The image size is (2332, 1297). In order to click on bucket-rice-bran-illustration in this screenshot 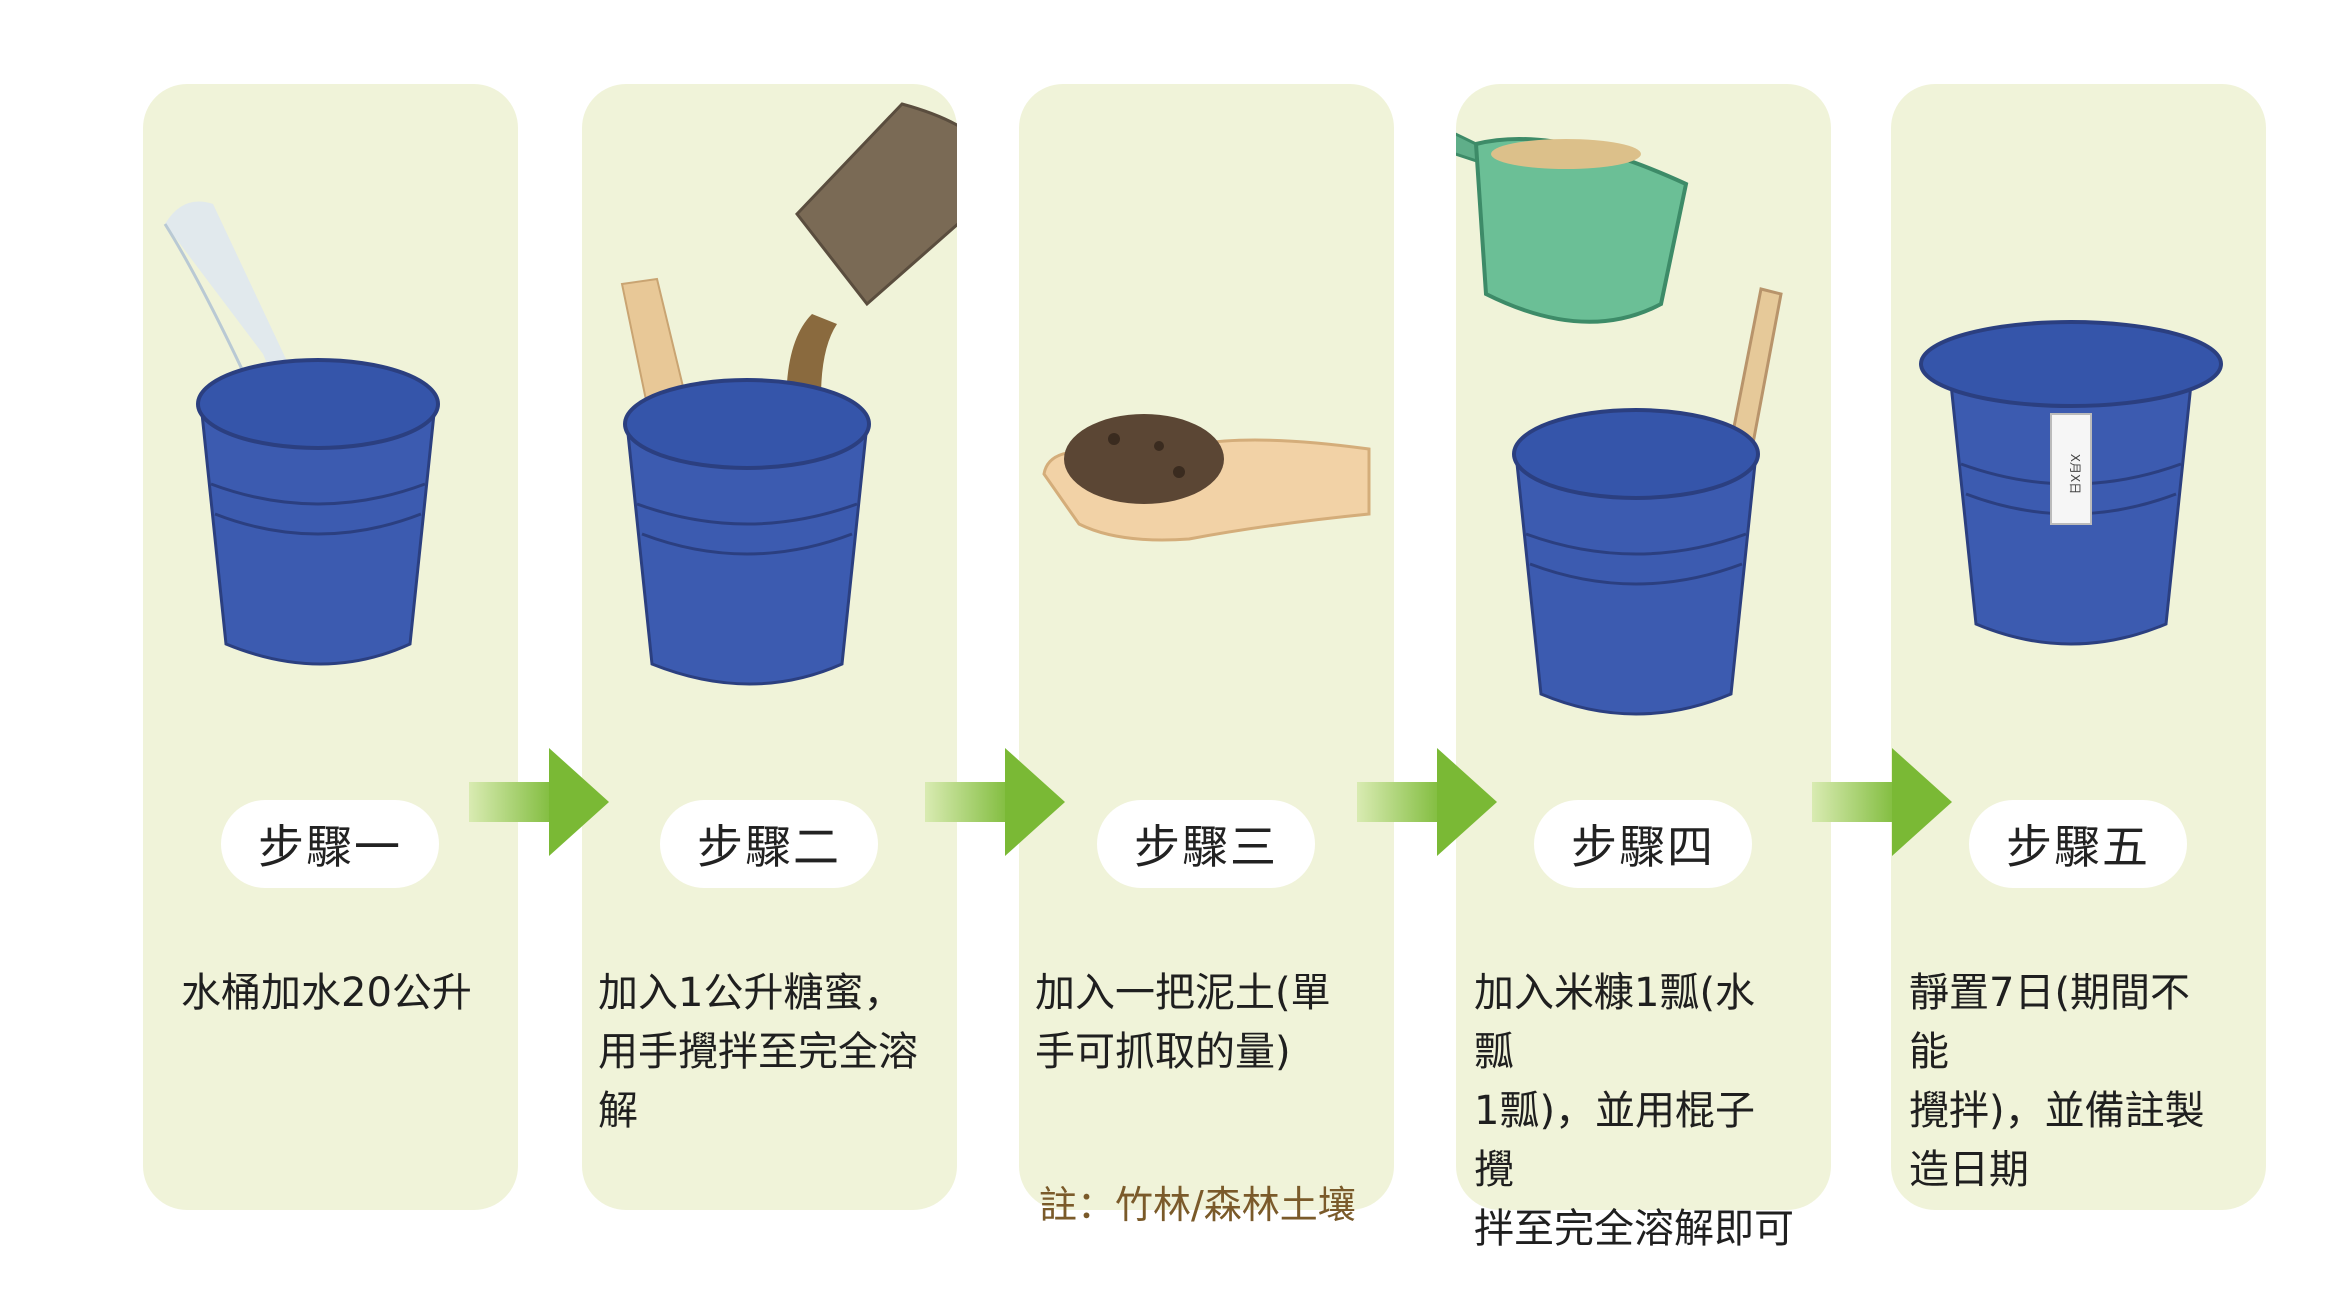, I will do `click(1619, 424)`.